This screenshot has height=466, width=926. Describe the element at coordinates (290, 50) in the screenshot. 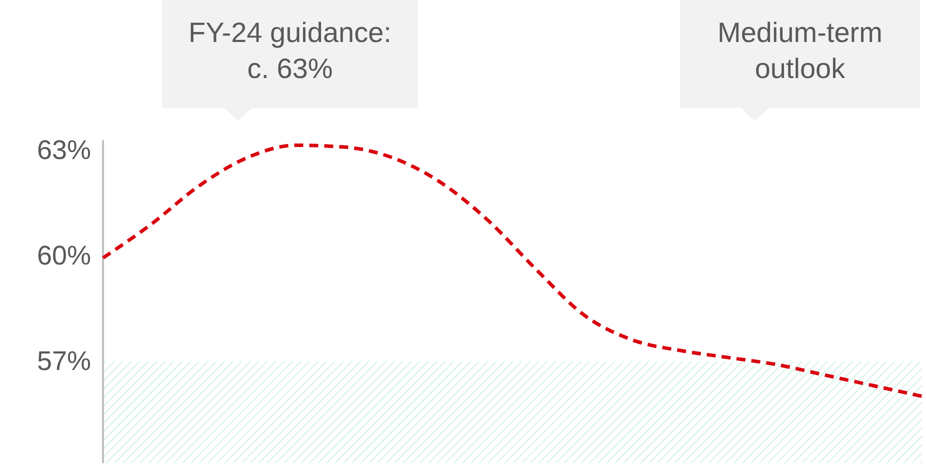

I see `text: FY-24 guidance: c. 63%` at that location.